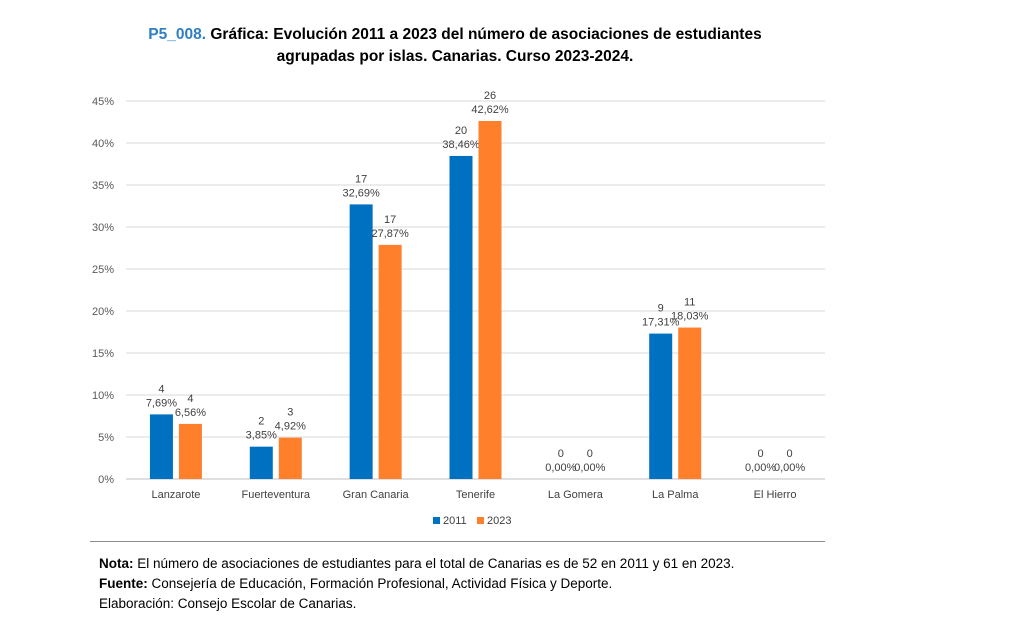  What do you see at coordinates (103, 354) in the screenshot?
I see `y-tick-label: 15%` at bounding box center [103, 354].